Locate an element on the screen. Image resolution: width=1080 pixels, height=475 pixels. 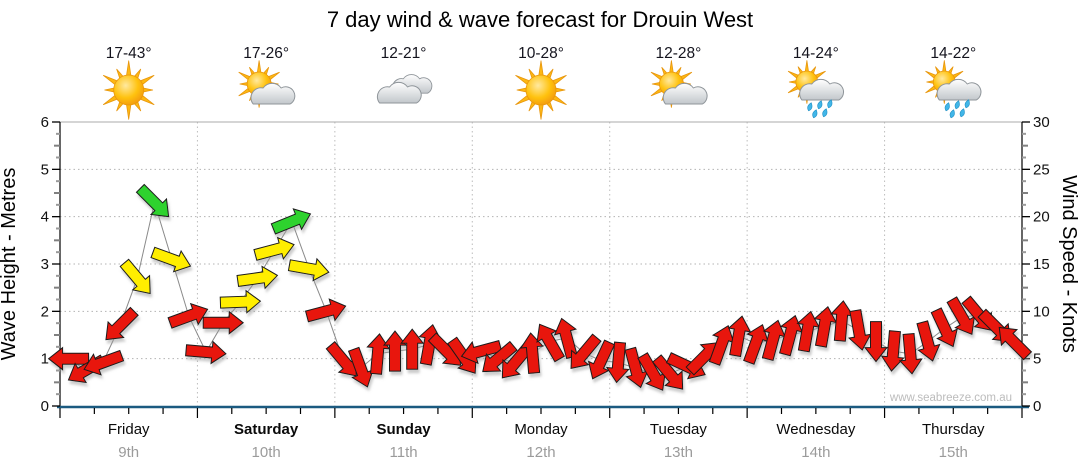
day-date-label: 14th is located at coordinates (815, 452).